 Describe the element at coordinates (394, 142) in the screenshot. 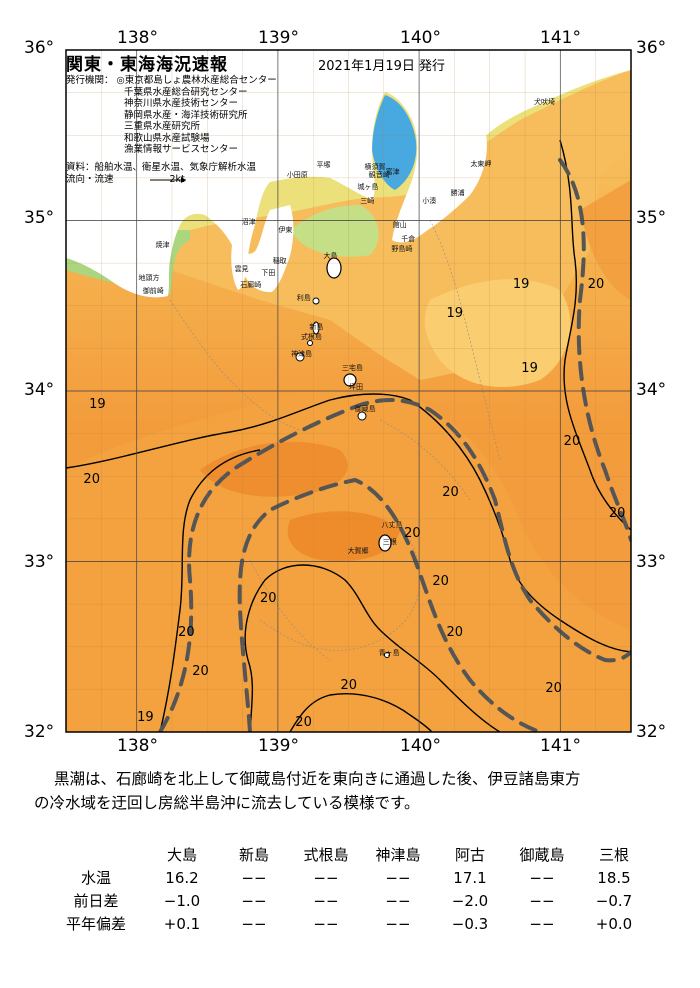

I see `tokyo-bay-water` at that location.